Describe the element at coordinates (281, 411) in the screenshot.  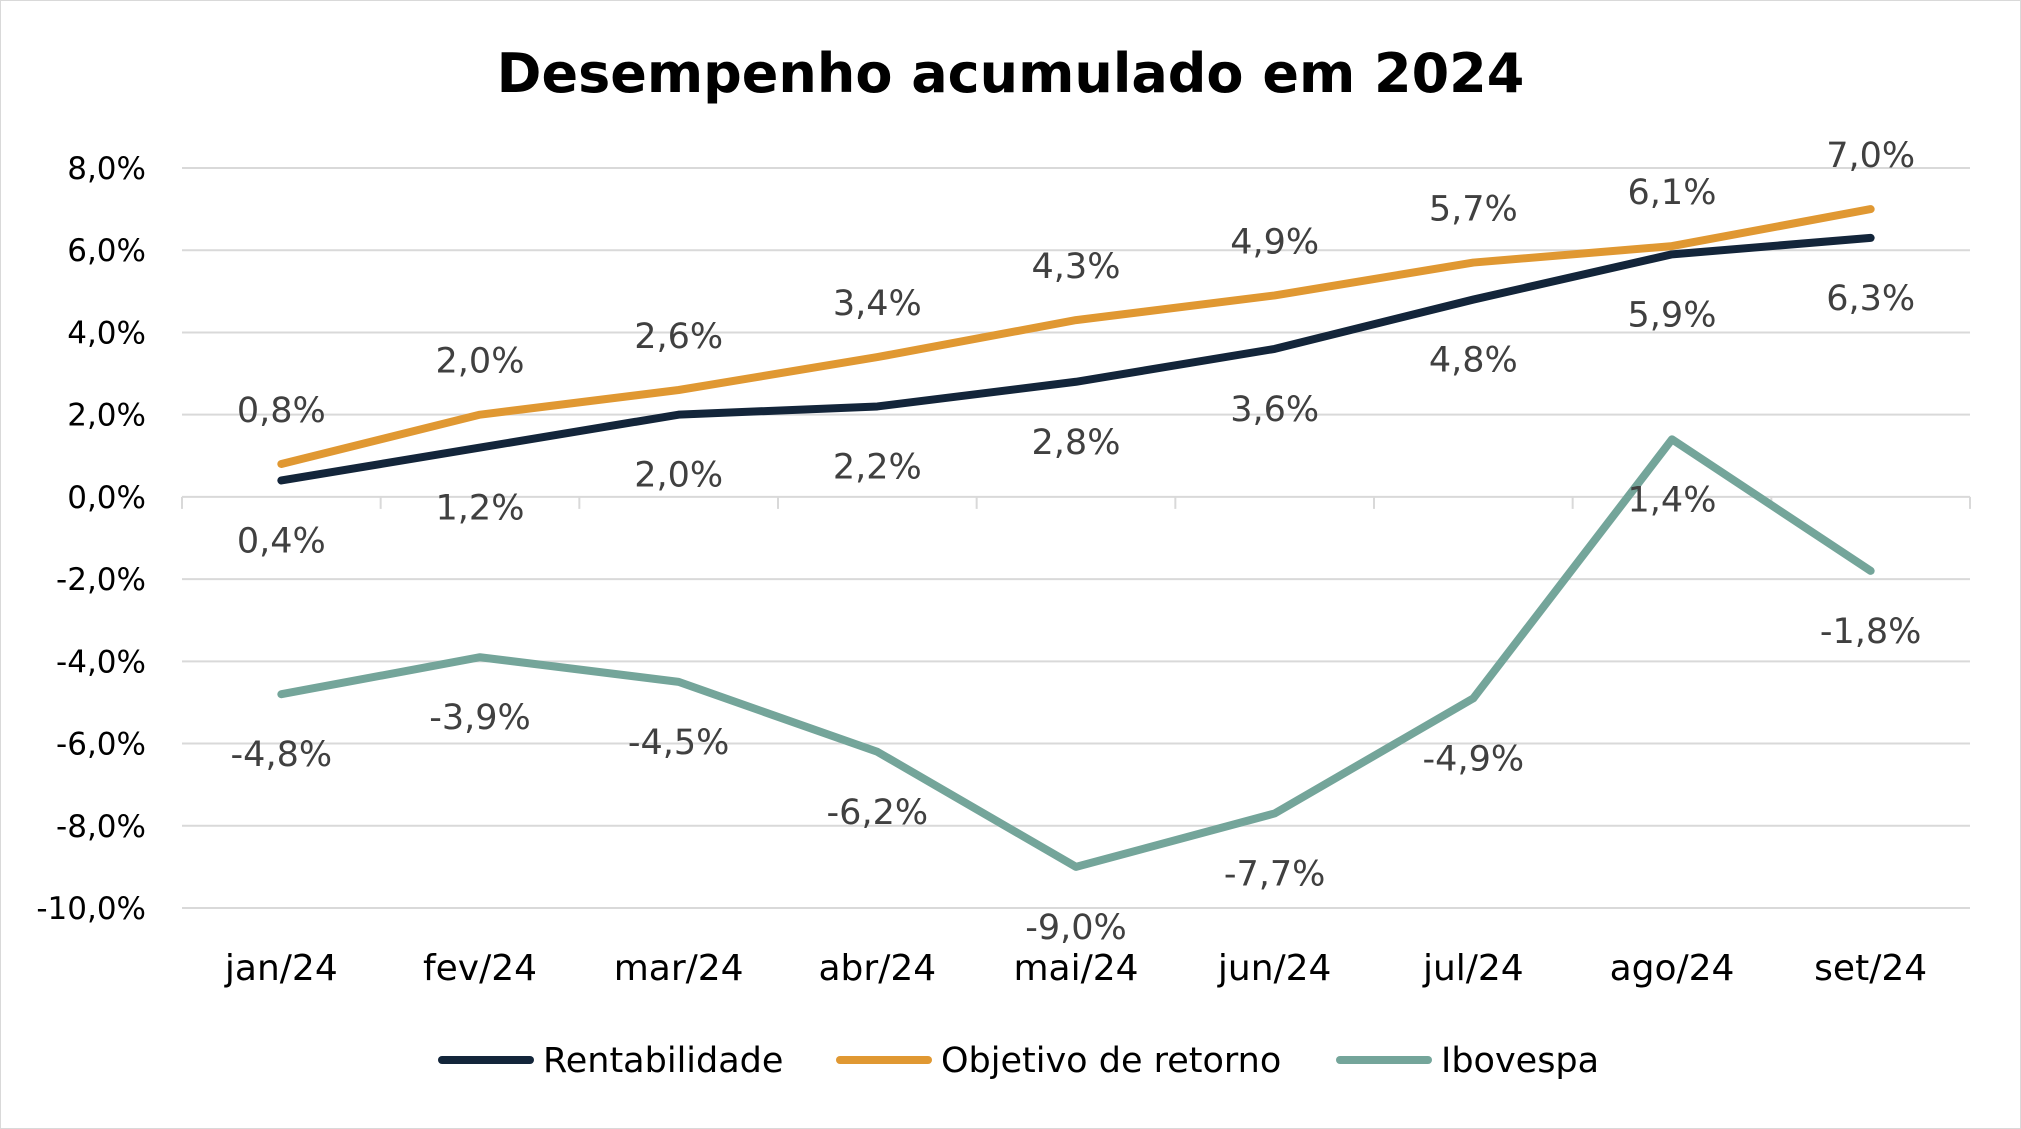
I see `data-label: 0,8%` at that location.